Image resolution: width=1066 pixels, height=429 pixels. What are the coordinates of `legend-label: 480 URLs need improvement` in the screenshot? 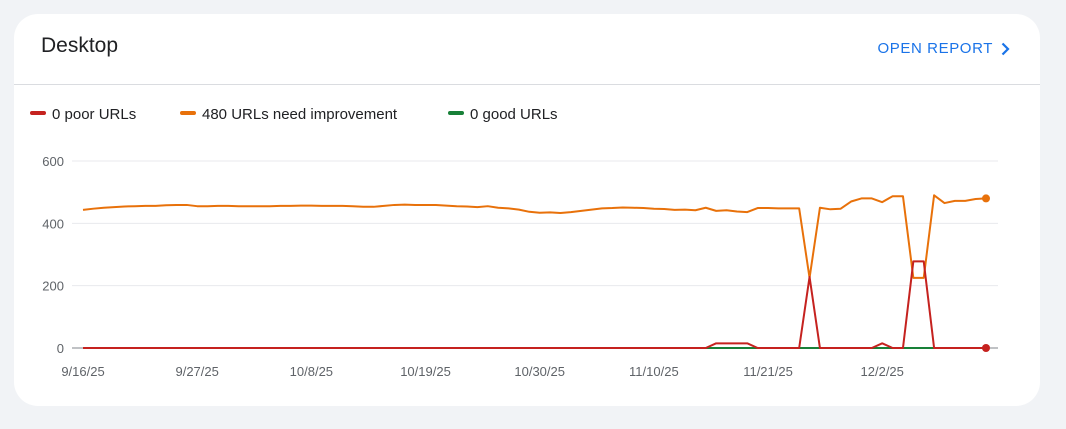 It's located at (300, 114).